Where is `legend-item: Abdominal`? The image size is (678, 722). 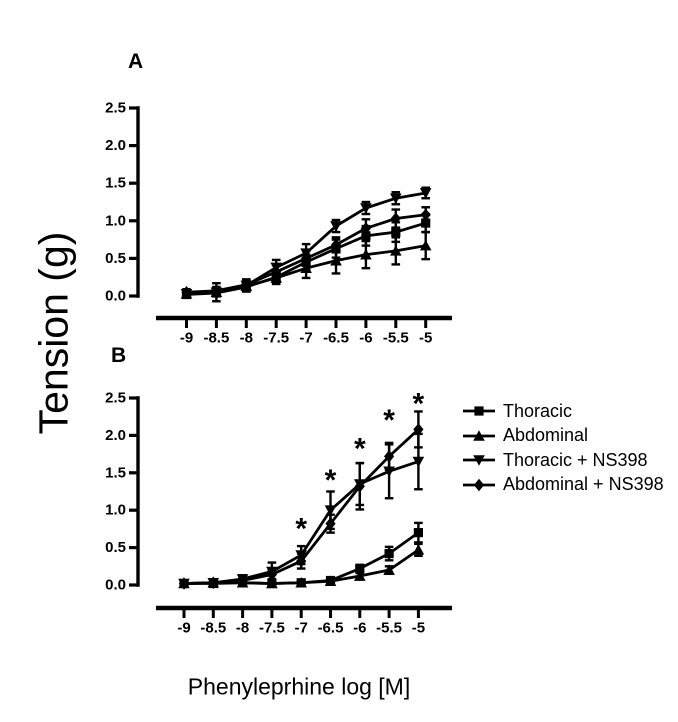 legend-item: Abdominal is located at coordinates (563, 436).